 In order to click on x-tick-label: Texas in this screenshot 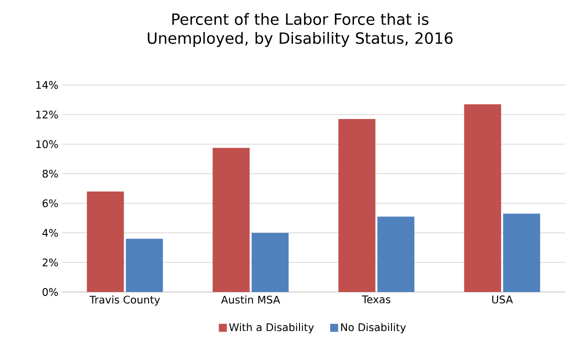, I will do `click(376, 300)`.